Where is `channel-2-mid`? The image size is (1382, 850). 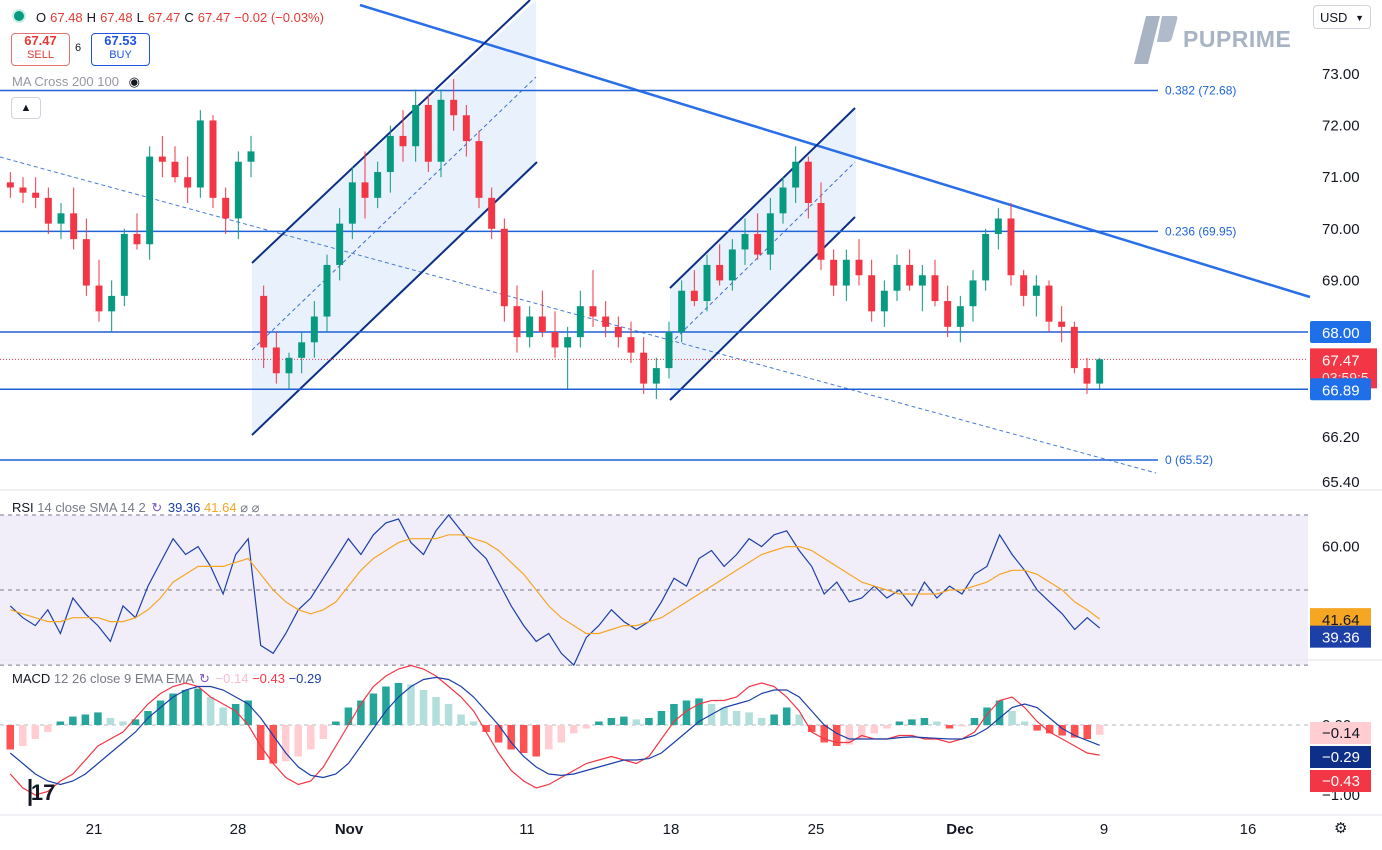
channel-2-mid is located at coordinates (762, 253).